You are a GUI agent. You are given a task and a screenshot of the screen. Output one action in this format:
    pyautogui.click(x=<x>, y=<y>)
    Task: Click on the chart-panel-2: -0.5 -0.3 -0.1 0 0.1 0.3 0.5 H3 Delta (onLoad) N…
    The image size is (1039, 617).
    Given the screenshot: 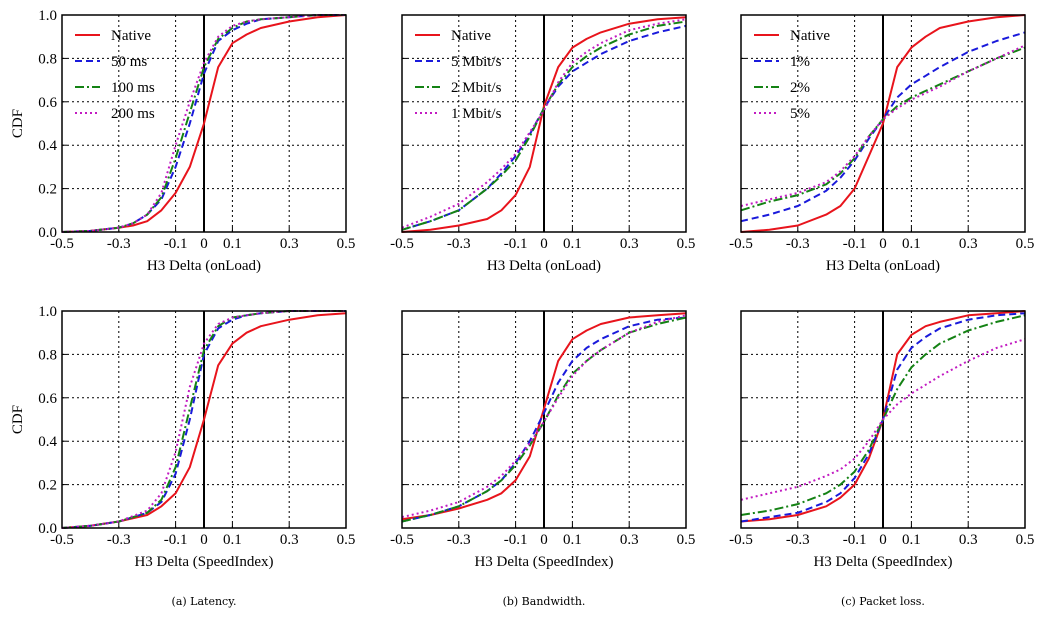 What is the action you would take?
    pyautogui.click(x=543, y=144)
    